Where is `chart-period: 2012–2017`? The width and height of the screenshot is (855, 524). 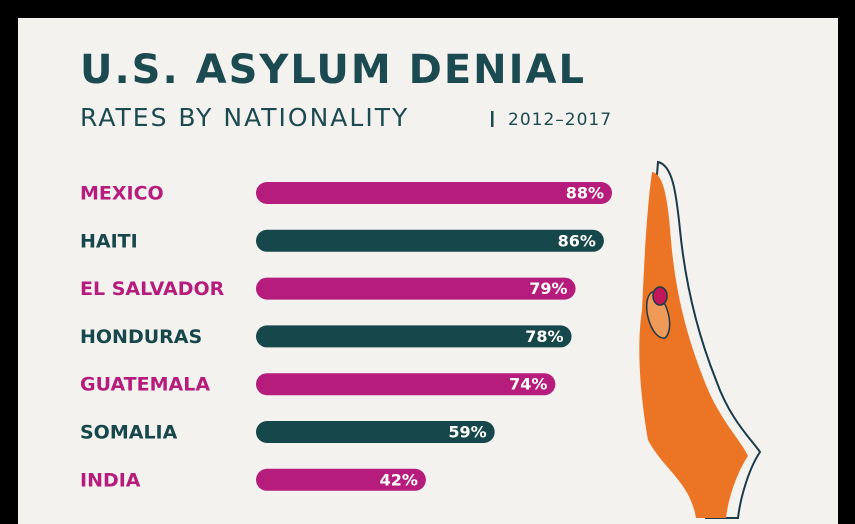
chart-period: 2012–2017 is located at coordinates (560, 120).